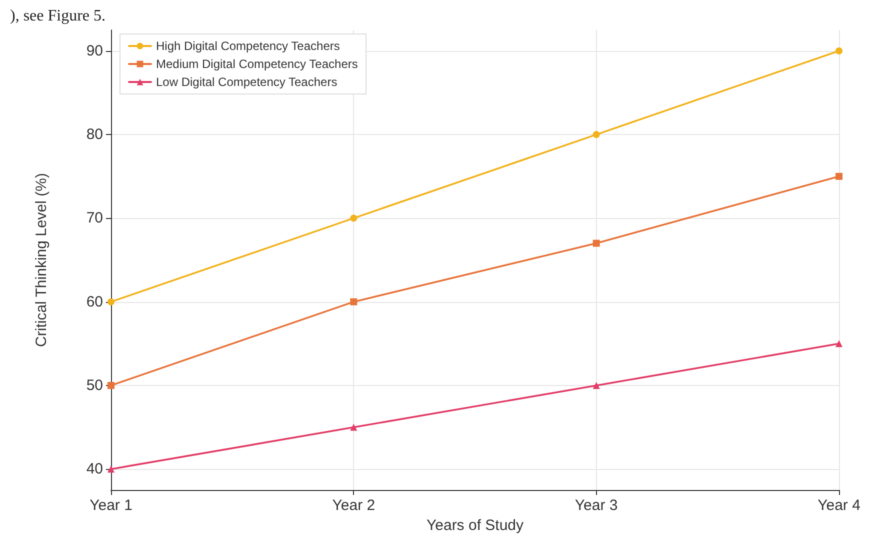 The height and width of the screenshot is (547, 883). Describe the element at coordinates (354, 505) in the screenshot. I see `x-tick-label: Year 2` at that location.